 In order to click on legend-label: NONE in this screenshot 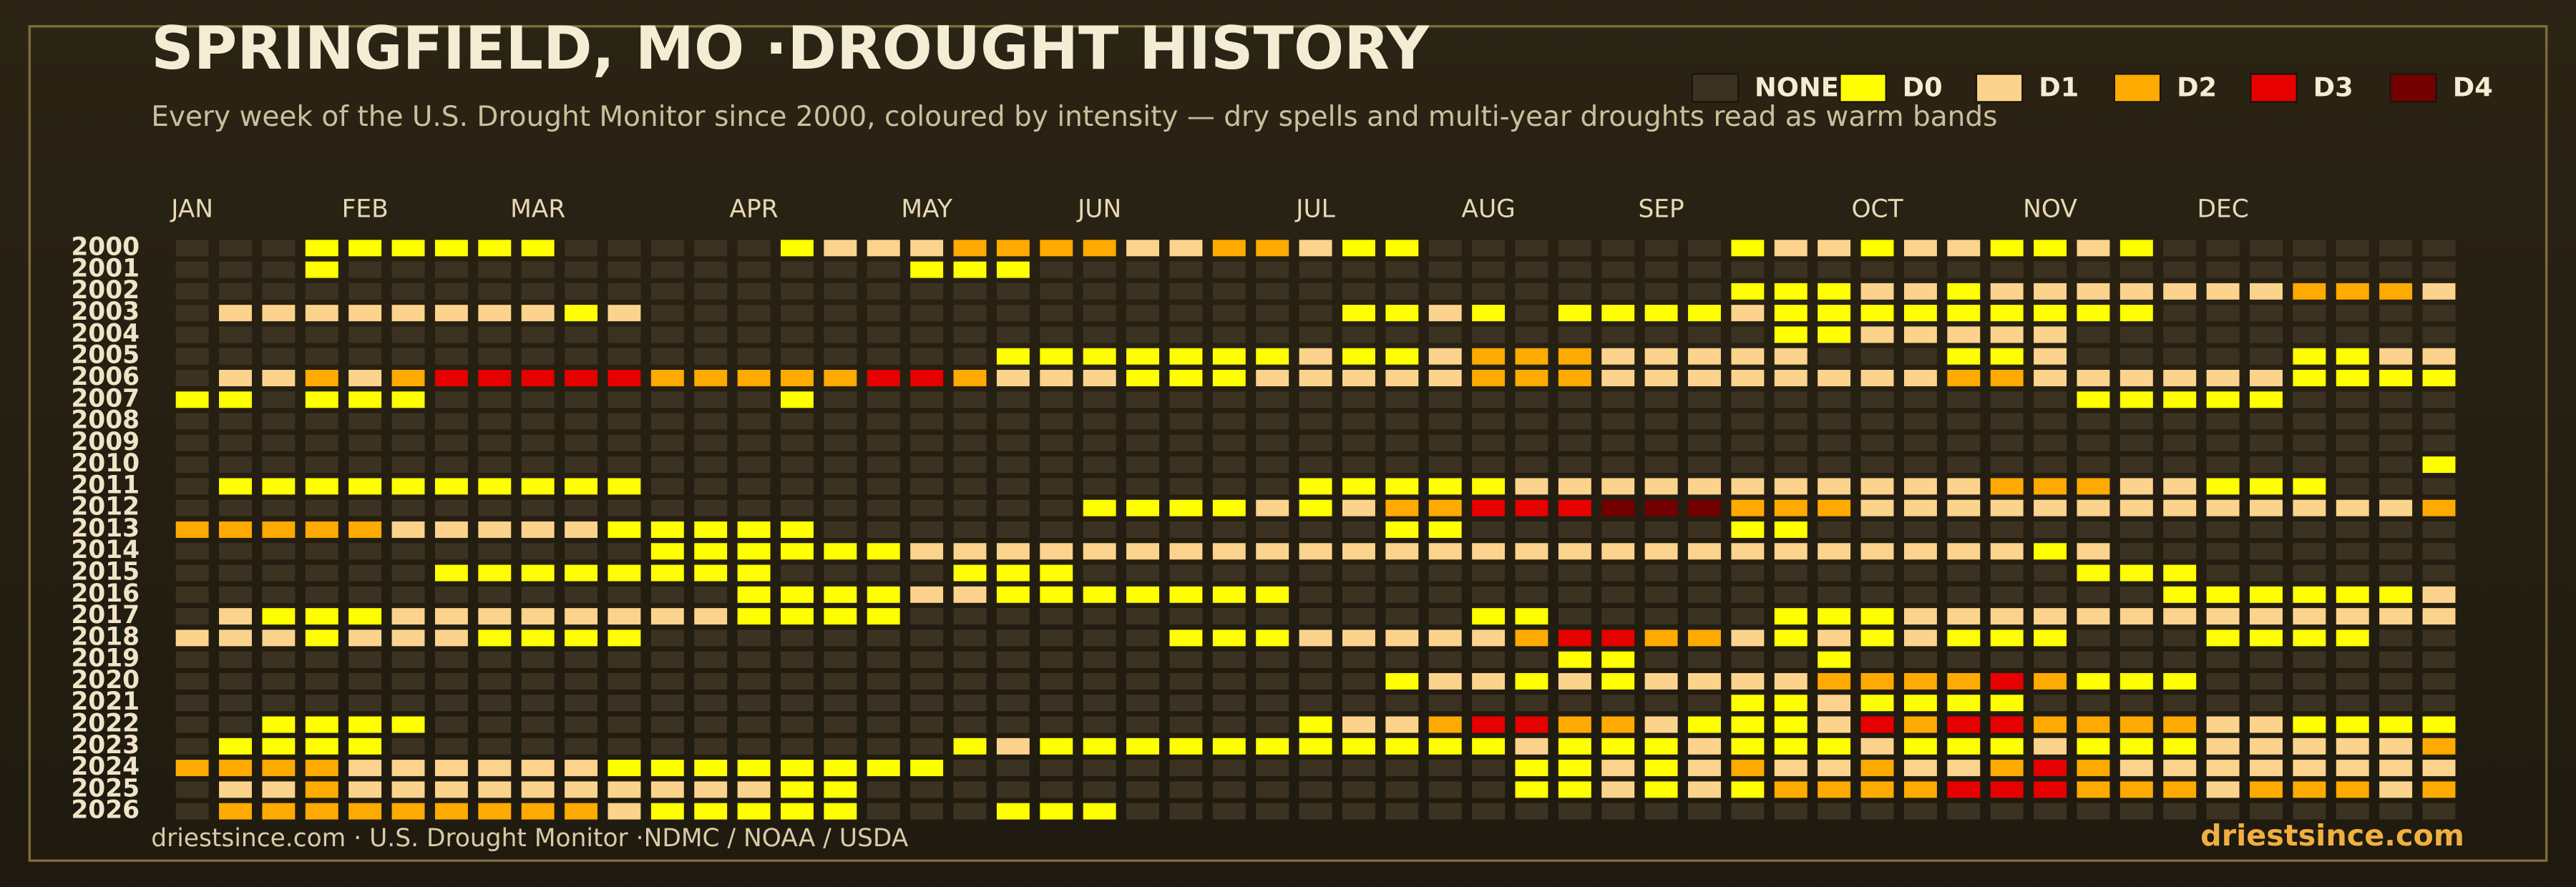, I will do `click(1797, 87)`.